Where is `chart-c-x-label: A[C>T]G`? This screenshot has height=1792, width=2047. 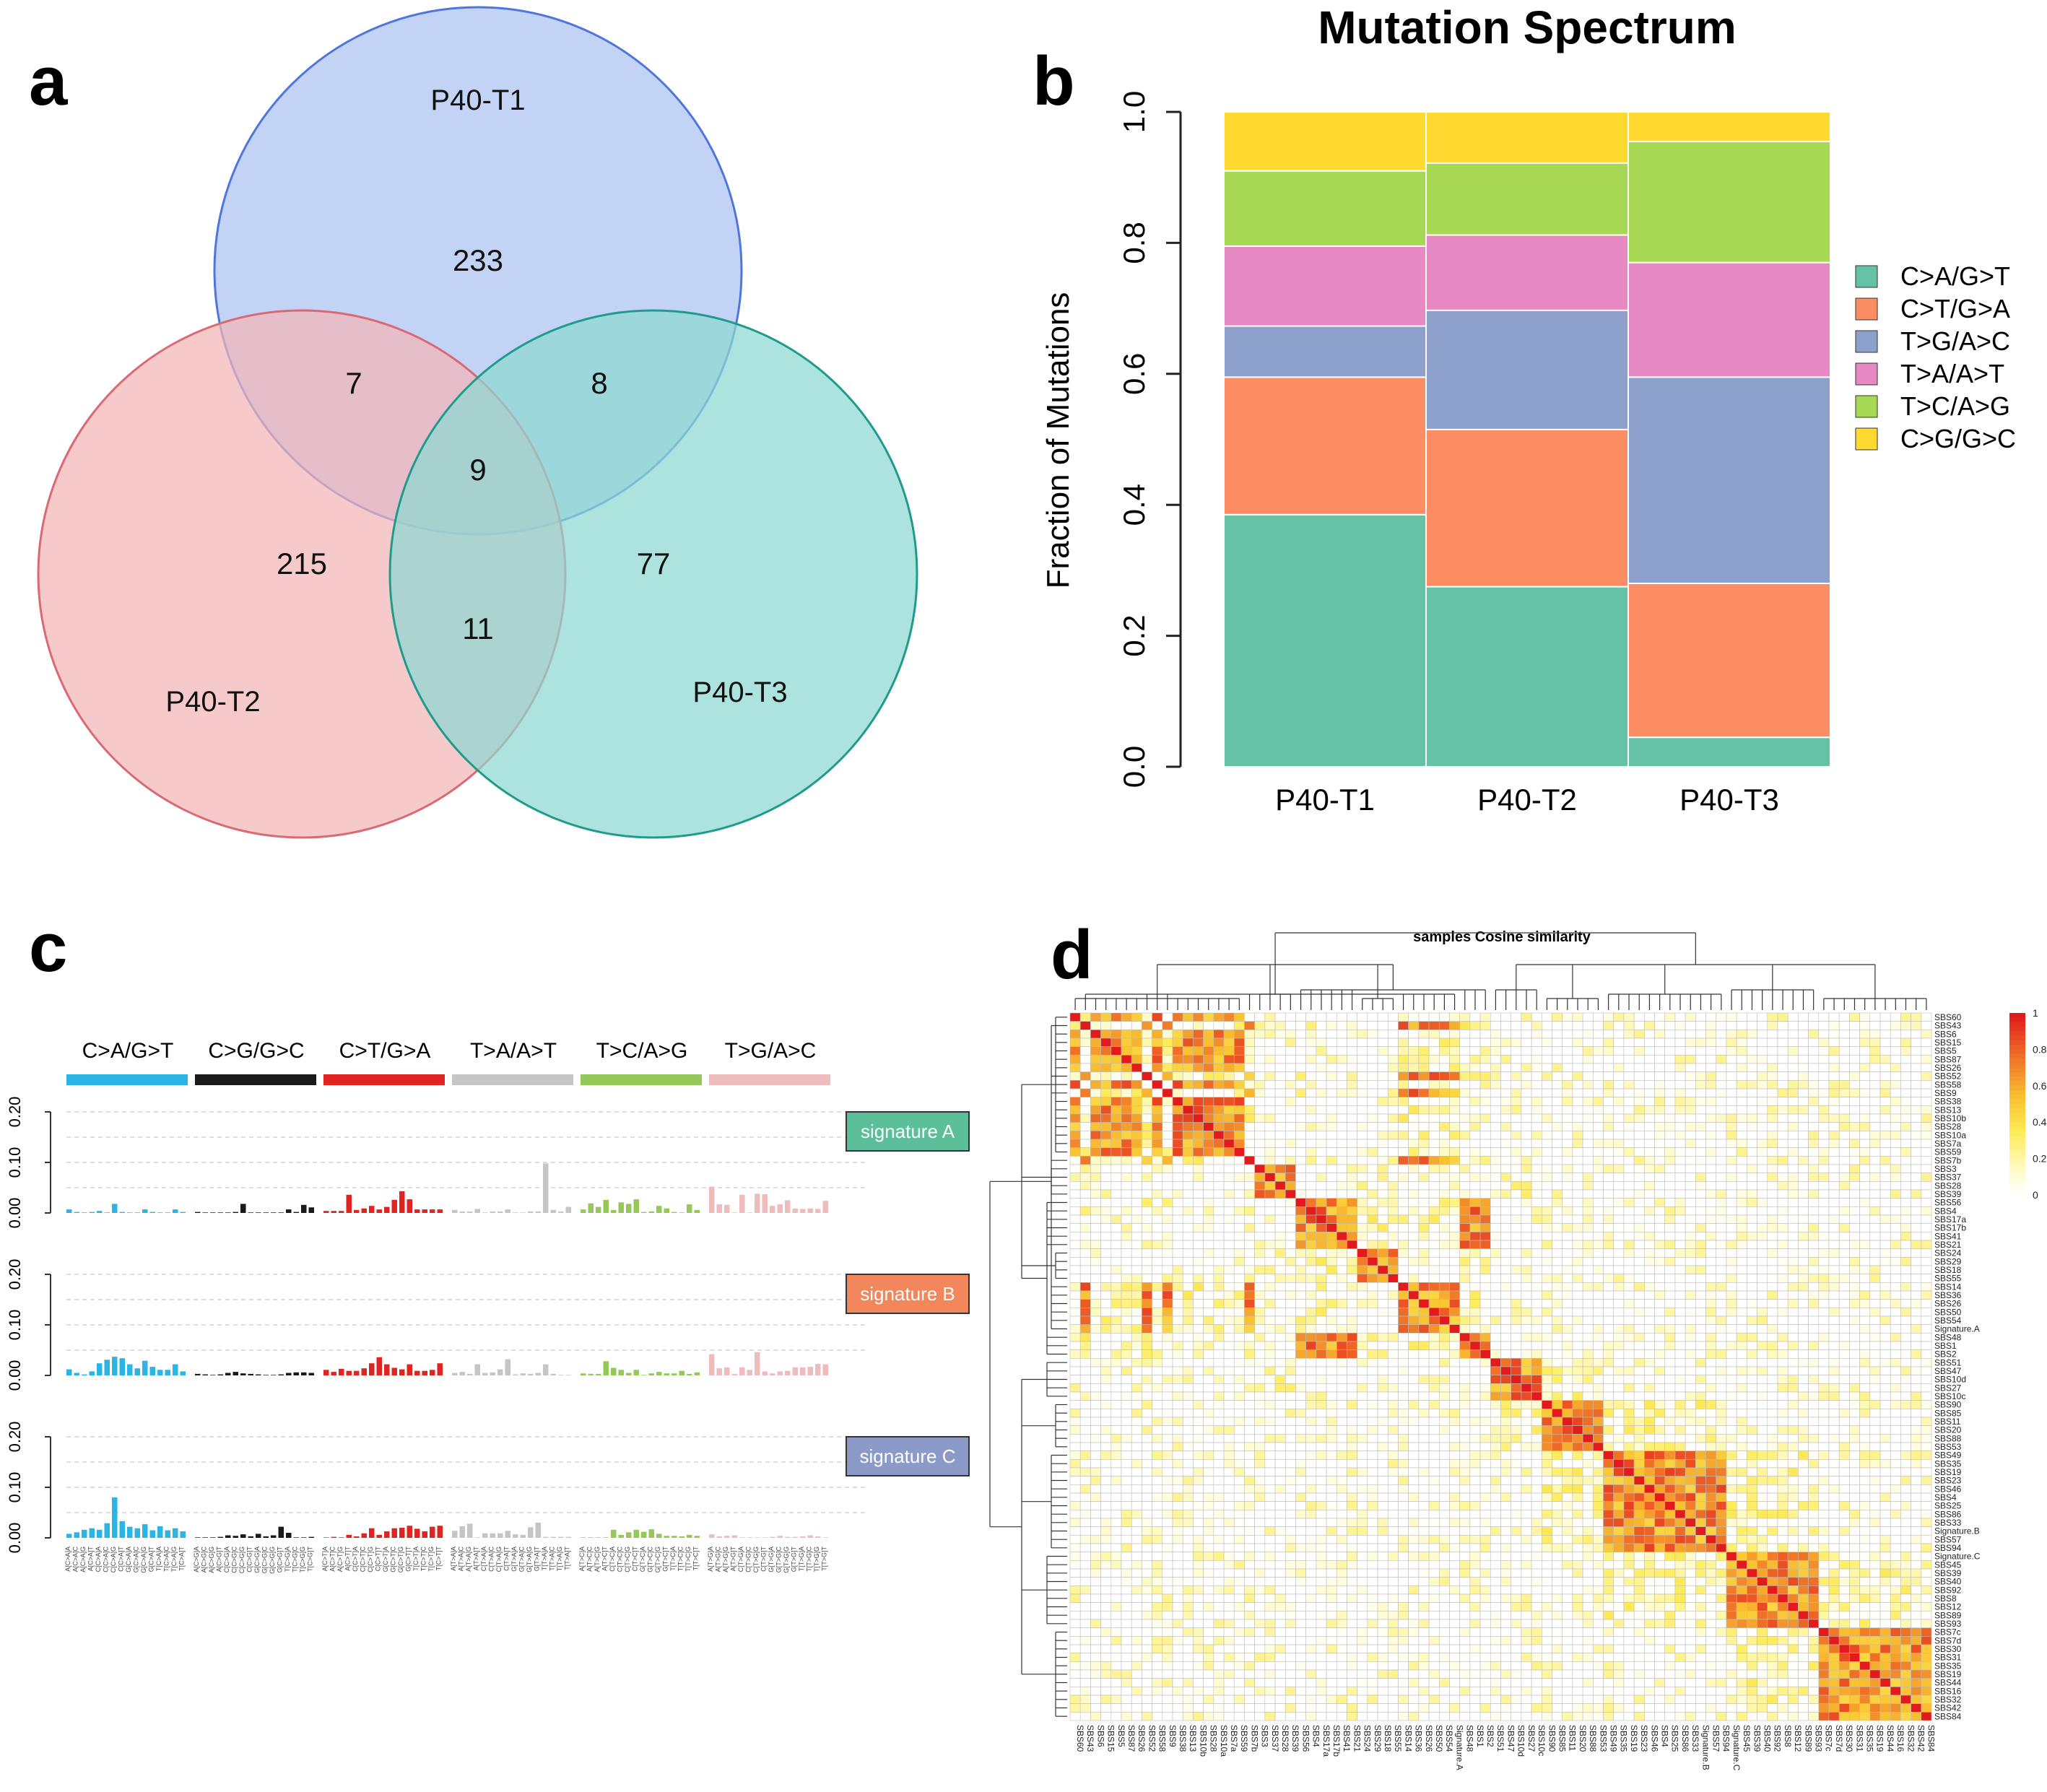 chart-c-x-label: A[C>T]G is located at coordinates (340, 1559).